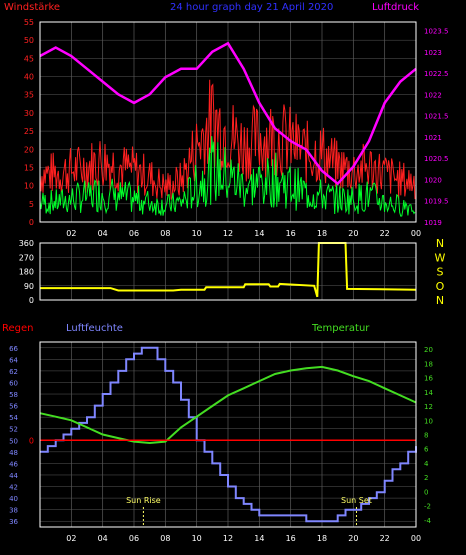  Describe the element at coordinates (31, 204) in the screenshot. I see `wind-tick-label: 5` at that location.